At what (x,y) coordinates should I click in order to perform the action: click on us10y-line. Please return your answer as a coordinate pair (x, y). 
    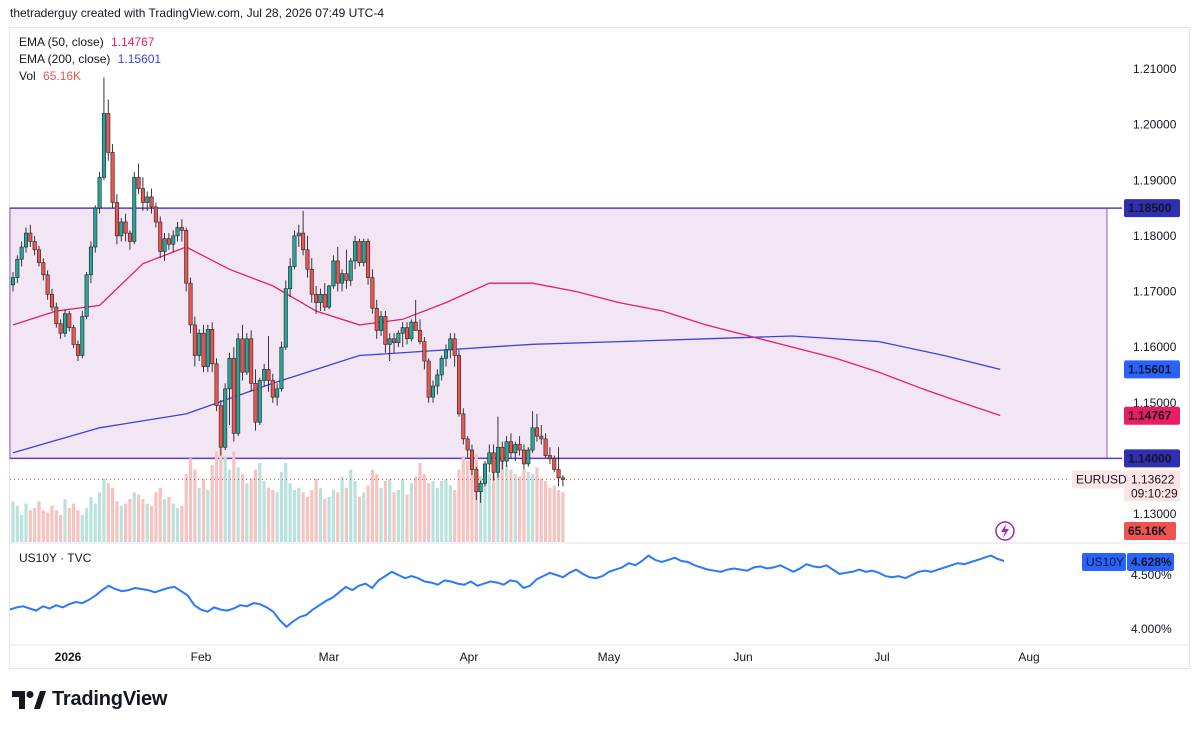
    Looking at the image, I should click on (507, 591).